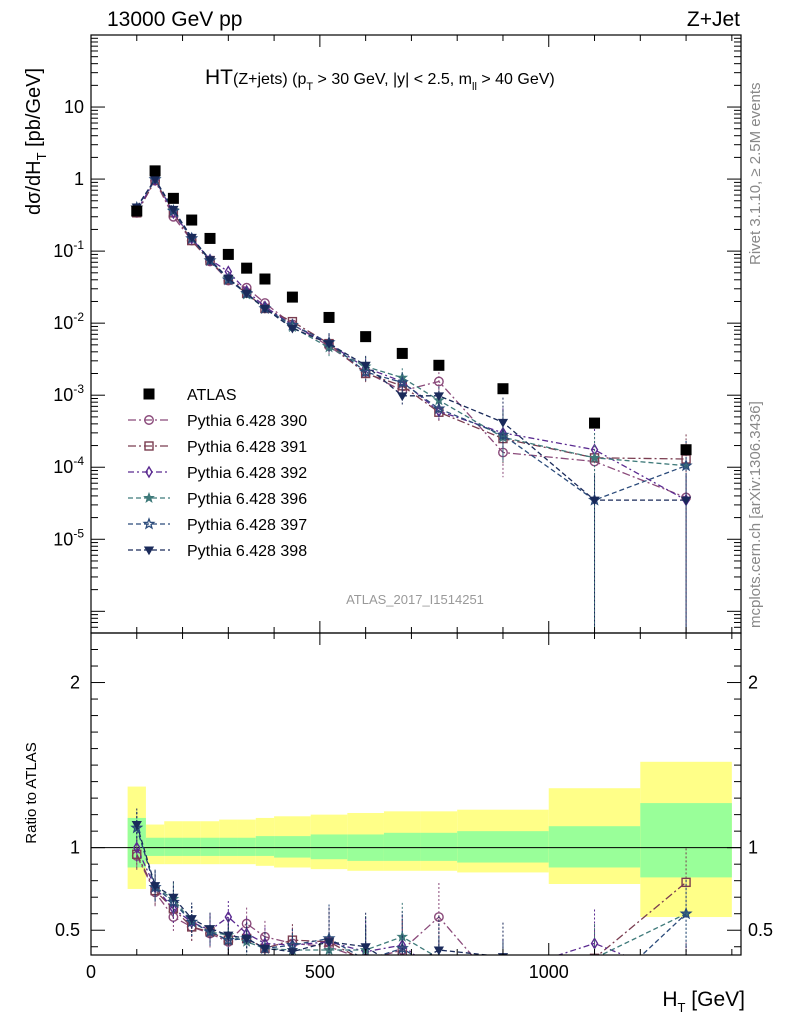 The height and width of the screenshot is (1024, 786). What do you see at coordinates (34, 110) in the screenshot?
I see `y-label-rest: [pb/GeV]` at bounding box center [34, 110].